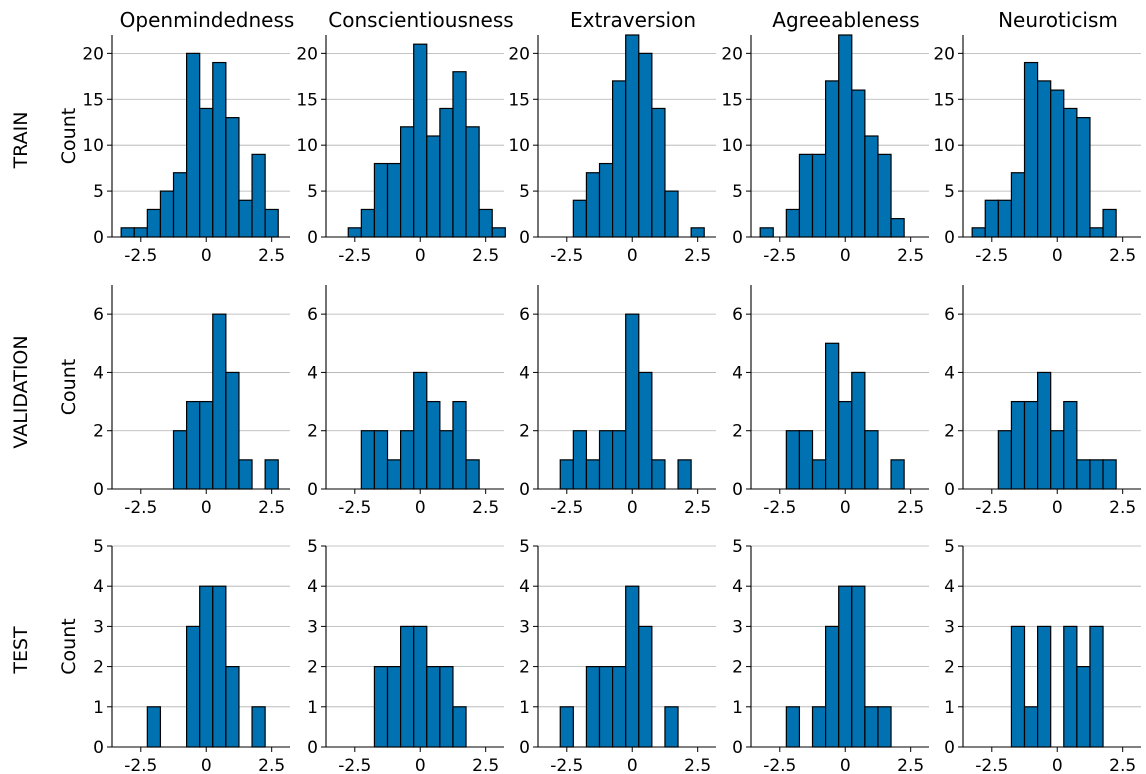 The image size is (1146, 774). What do you see at coordinates (21, 141) in the screenshot?
I see `row-label-train: TRAIN` at bounding box center [21, 141].